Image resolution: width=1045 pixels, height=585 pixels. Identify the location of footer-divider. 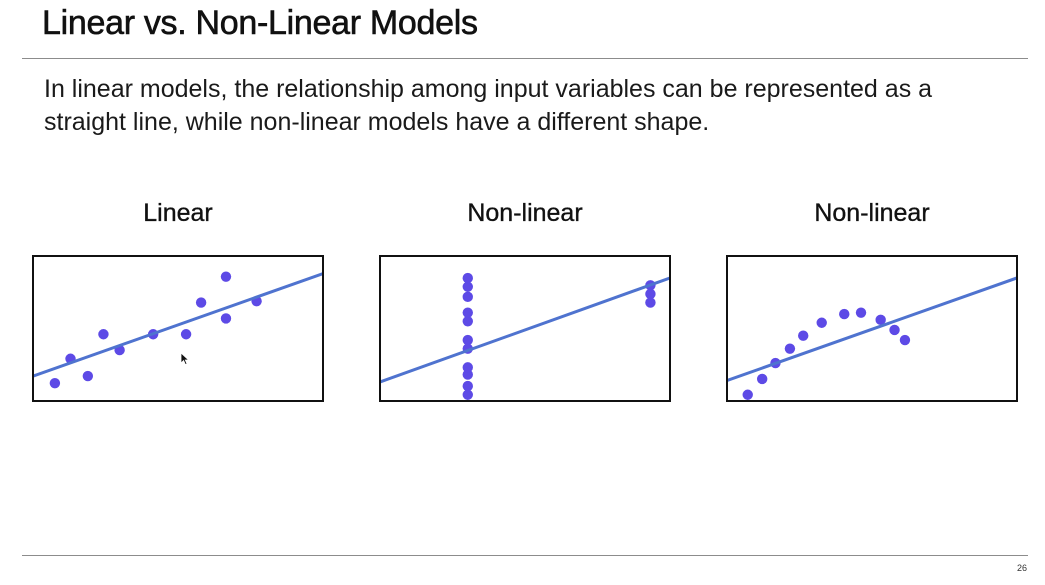
(525, 555).